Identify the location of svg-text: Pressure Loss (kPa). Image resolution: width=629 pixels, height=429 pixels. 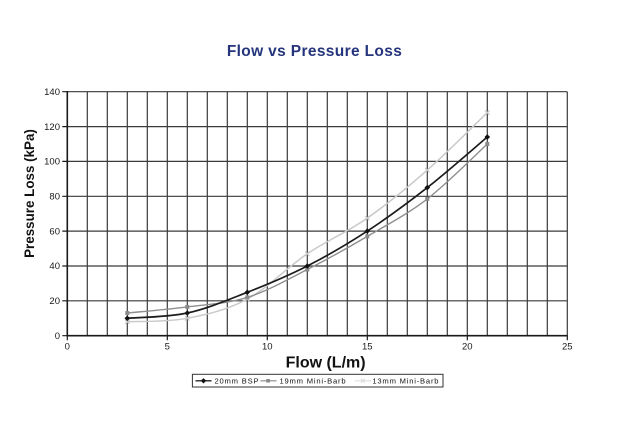
(29, 193).